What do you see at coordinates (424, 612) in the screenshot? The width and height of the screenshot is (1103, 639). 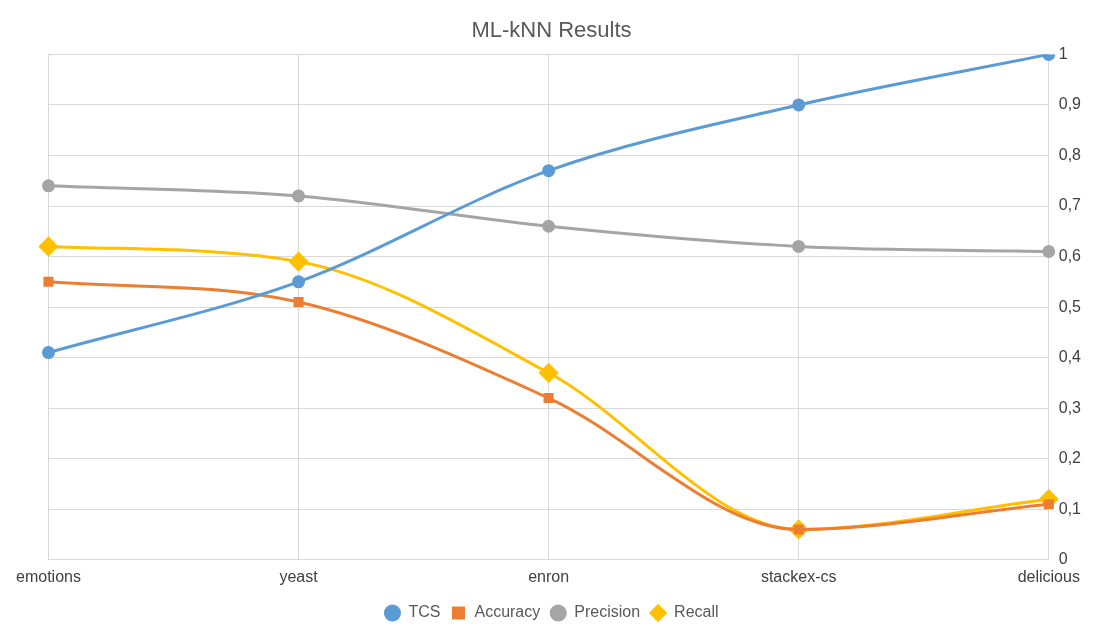 I see `legend-label: TCS` at bounding box center [424, 612].